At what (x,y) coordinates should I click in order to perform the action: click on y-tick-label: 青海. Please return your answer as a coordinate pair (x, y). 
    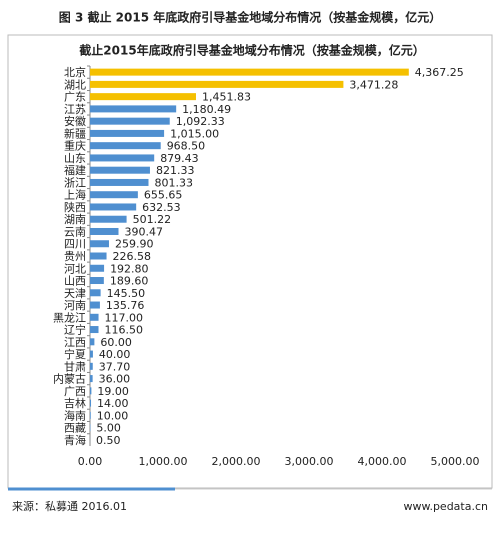
    Looking at the image, I should click on (75, 440).